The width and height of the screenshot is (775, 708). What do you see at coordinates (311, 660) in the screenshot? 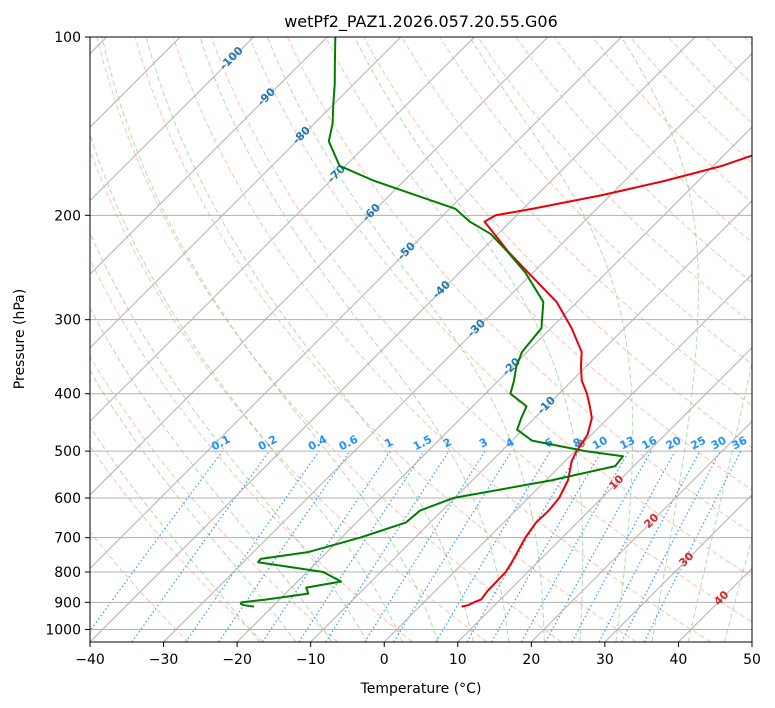
I see `x-tick-label: −10` at bounding box center [311, 660].